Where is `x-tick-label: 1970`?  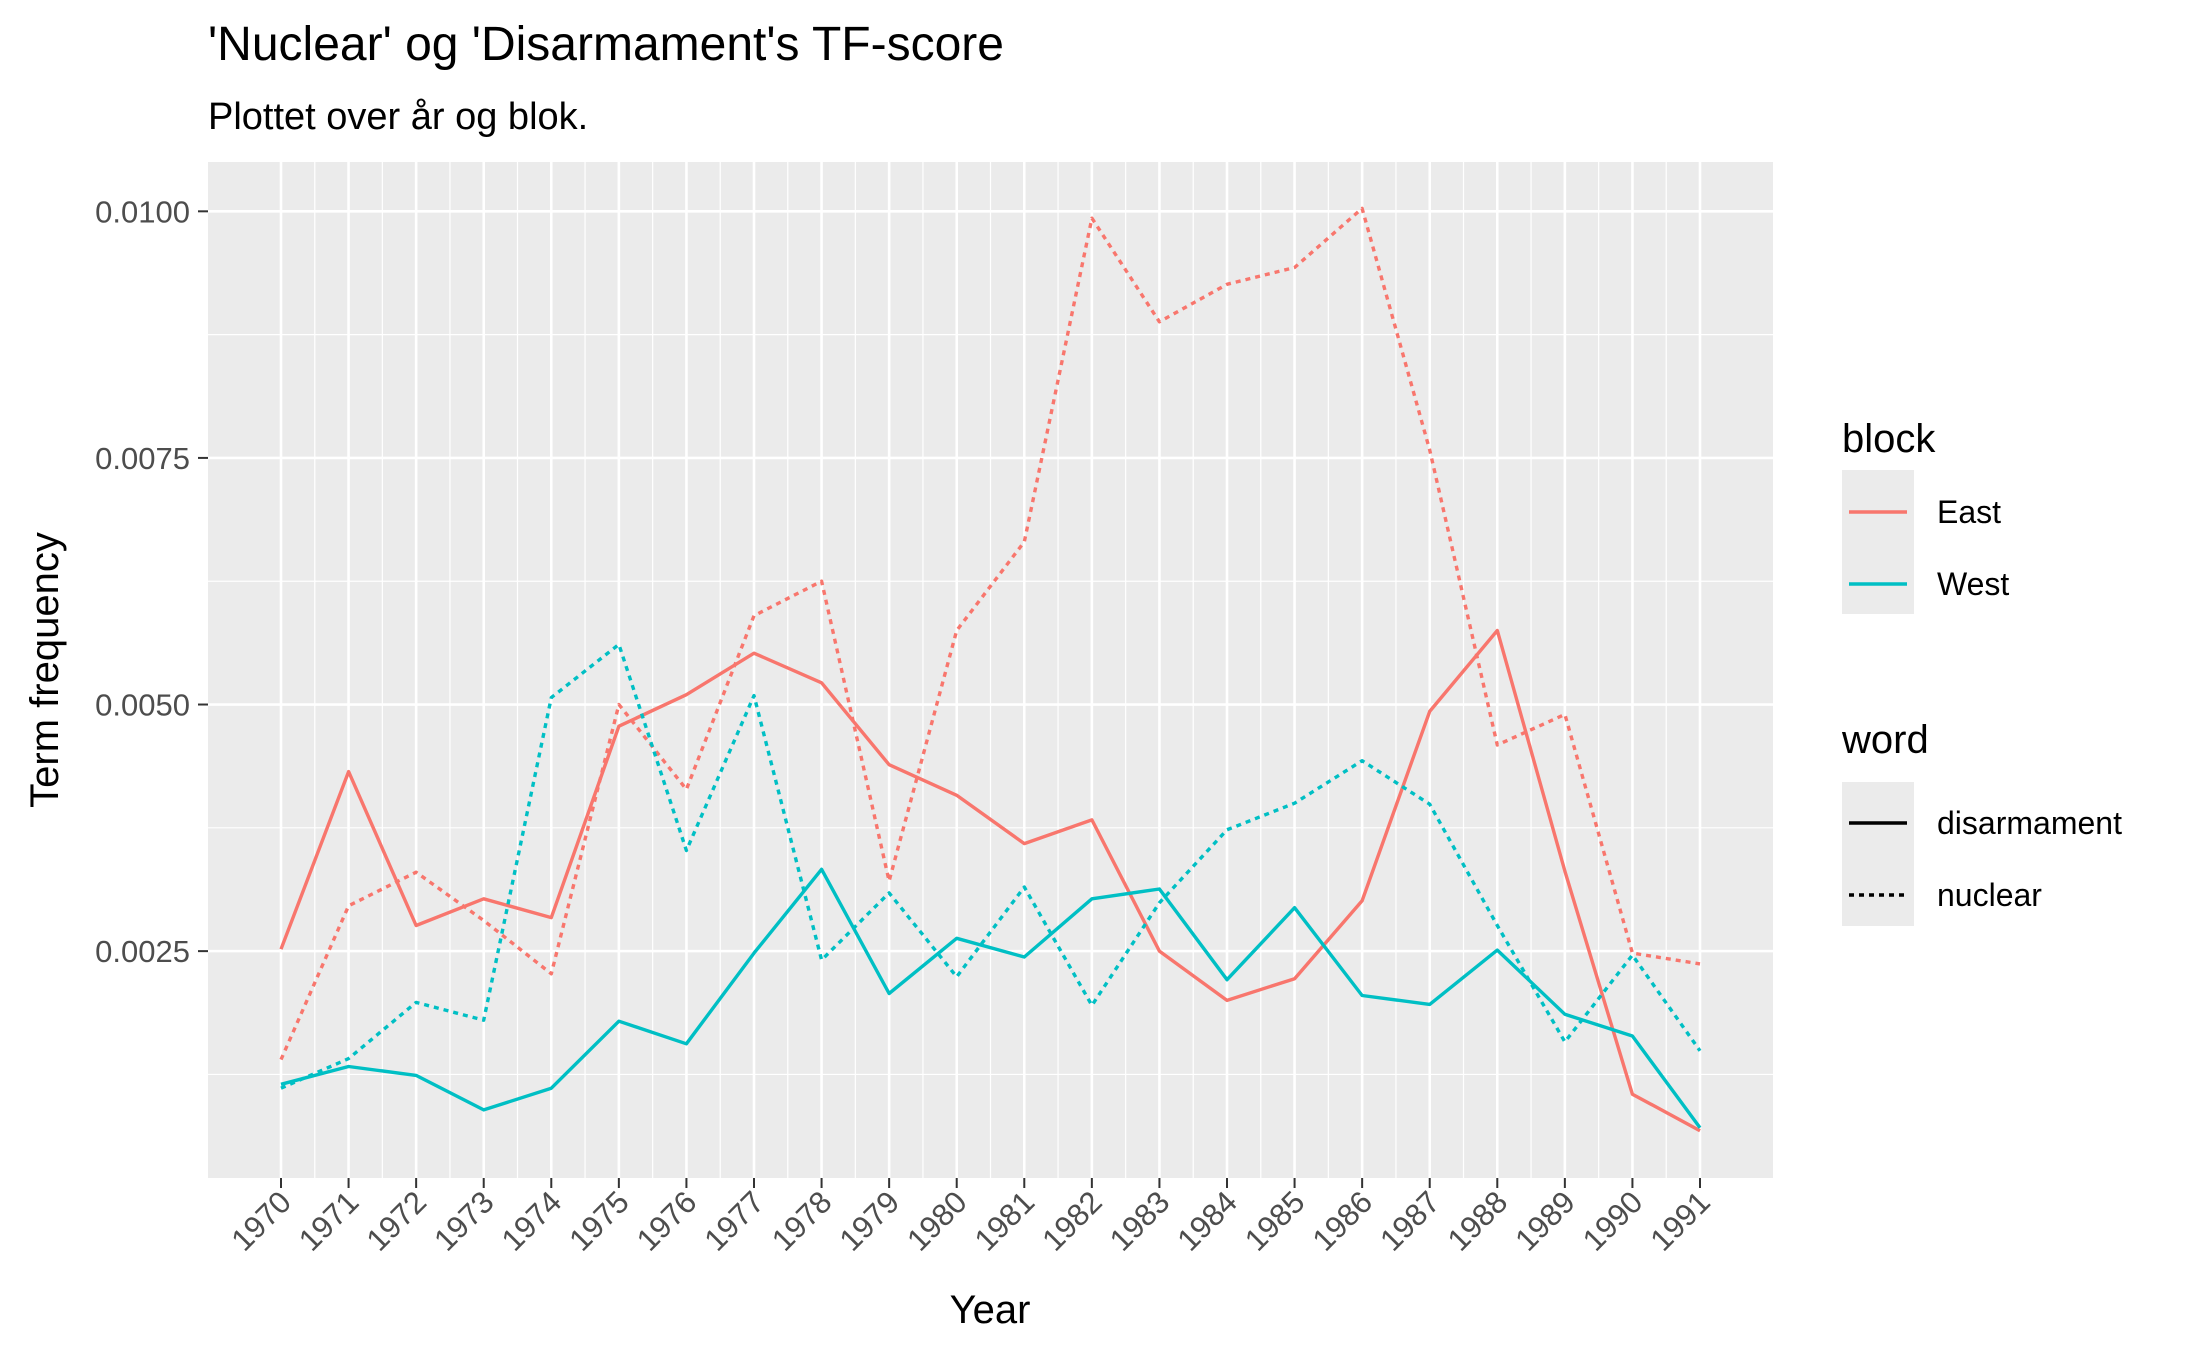
x-tick-label: 1970 is located at coordinates (261, 1221).